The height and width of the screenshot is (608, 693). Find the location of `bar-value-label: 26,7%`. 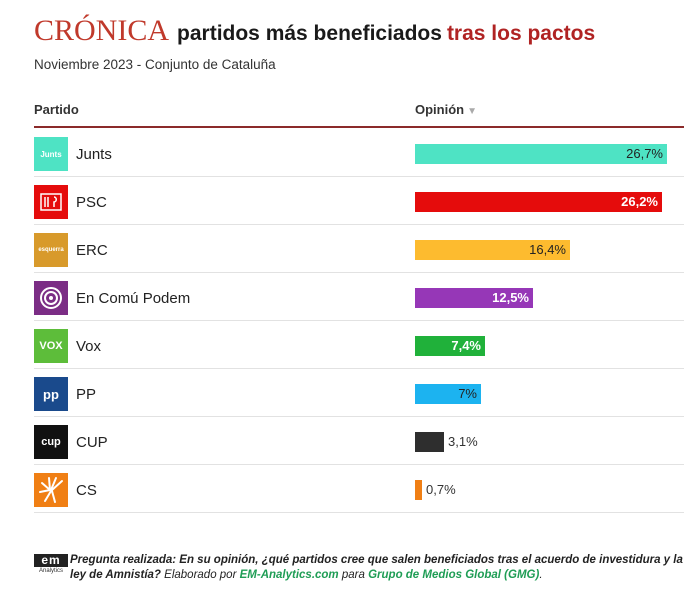

bar-value-label: 26,7% is located at coordinates (644, 153).